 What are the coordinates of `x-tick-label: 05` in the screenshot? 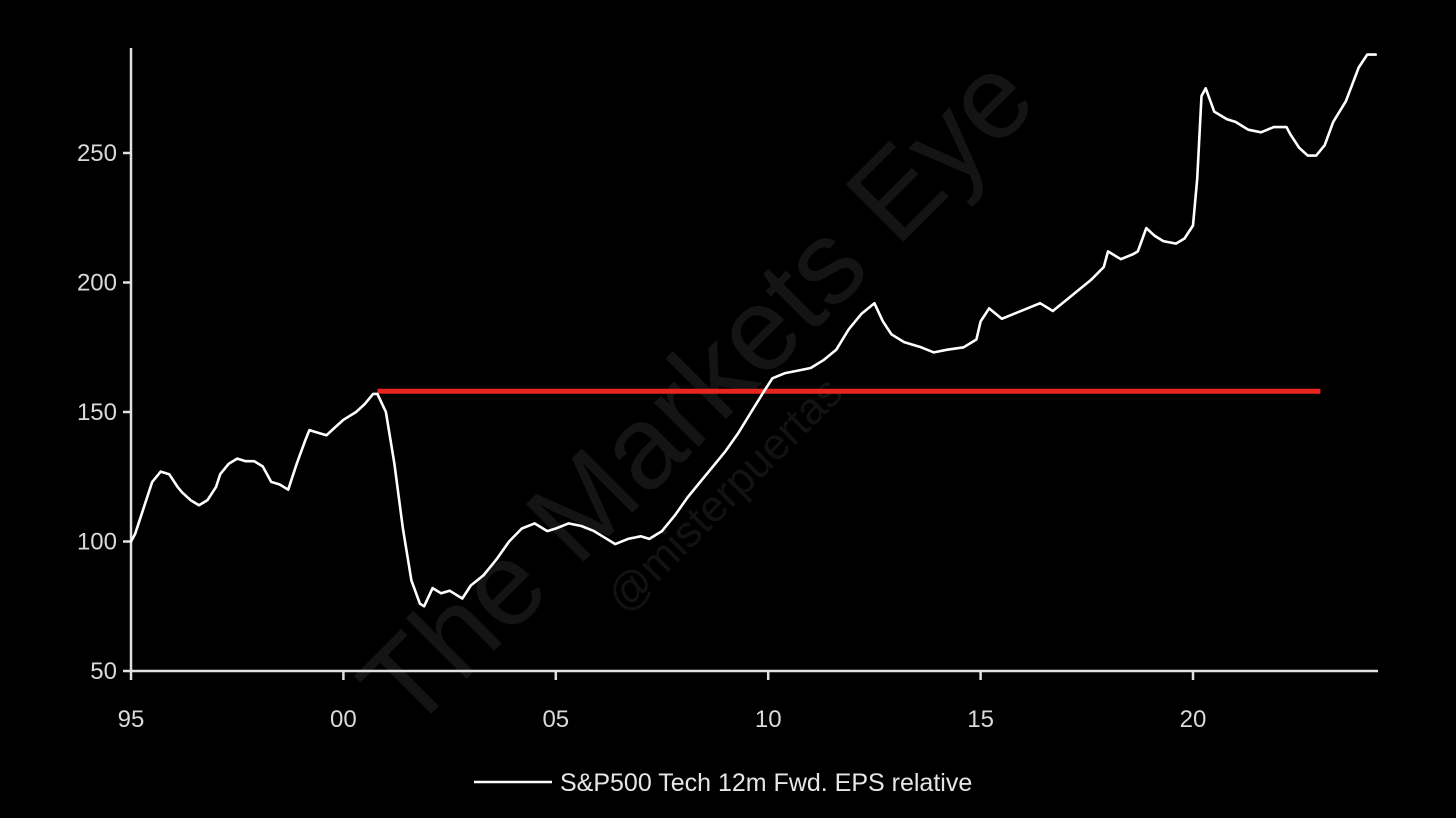 It's located at (555, 719).